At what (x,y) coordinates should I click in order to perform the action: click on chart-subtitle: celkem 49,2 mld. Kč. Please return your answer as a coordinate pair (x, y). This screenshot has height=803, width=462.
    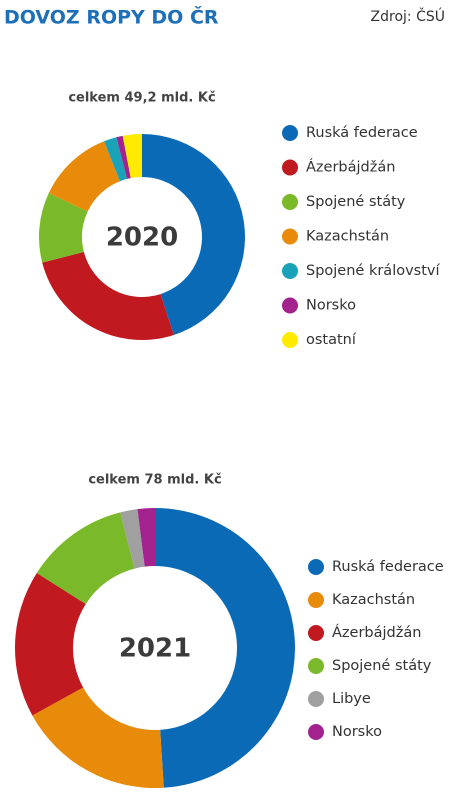
    Looking at the image, I should click on (141, 98).